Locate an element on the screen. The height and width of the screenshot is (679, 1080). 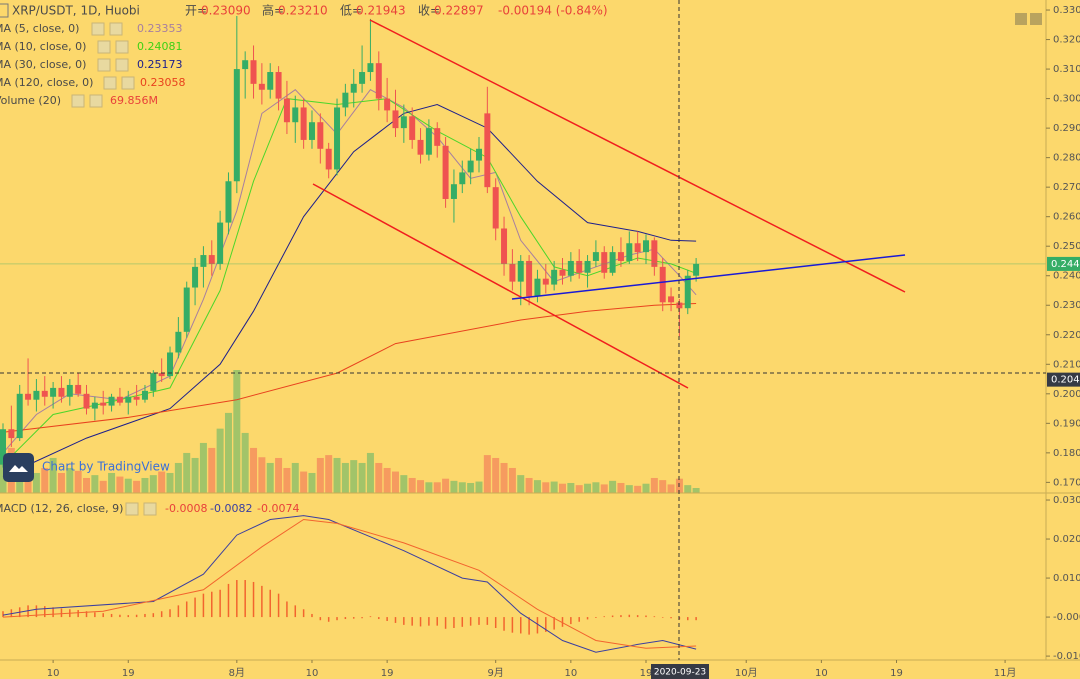
legend-label: MA (5, close, 0) is located at coordinates (39, 28).